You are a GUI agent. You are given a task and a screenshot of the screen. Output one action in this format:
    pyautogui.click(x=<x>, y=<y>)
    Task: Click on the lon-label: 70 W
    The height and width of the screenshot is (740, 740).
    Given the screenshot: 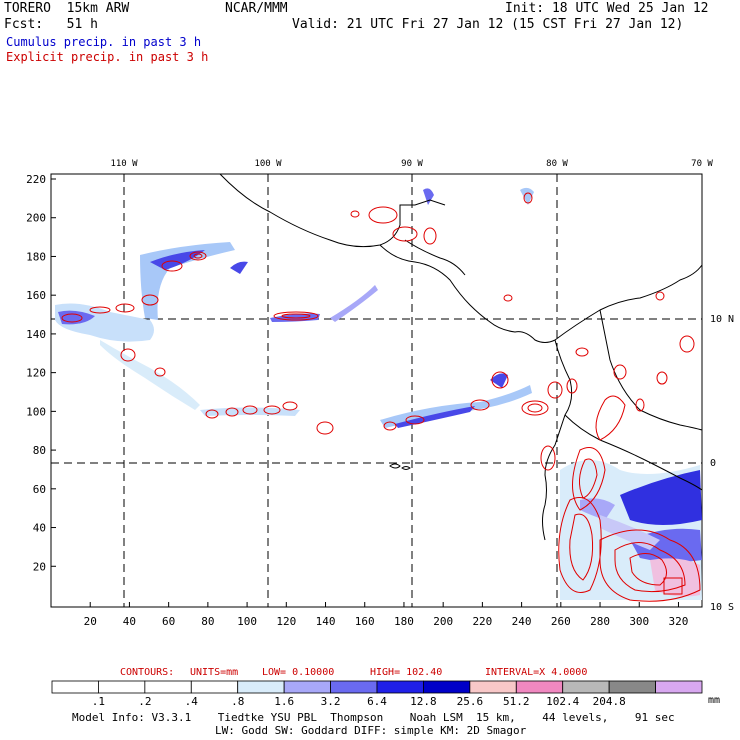 What is the action you would take?
    pyautogui.click(x=702, y=164)
    